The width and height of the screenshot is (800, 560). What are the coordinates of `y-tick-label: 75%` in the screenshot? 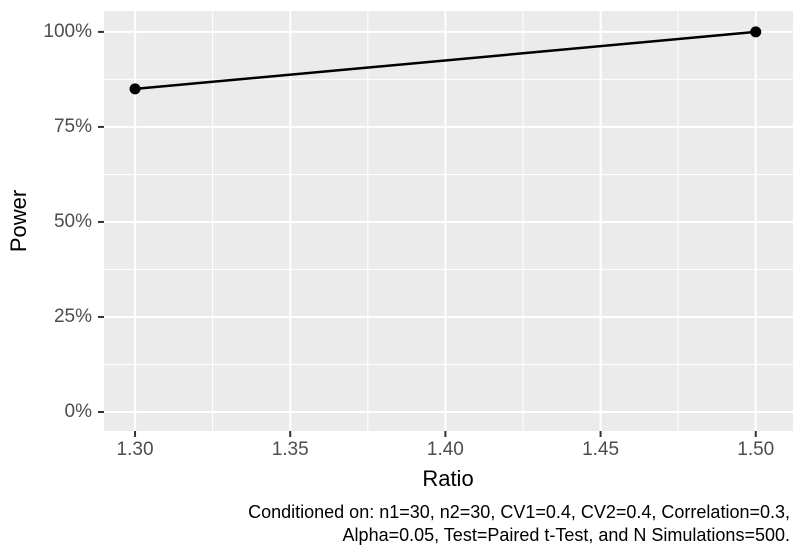 It's located at (72, 126).